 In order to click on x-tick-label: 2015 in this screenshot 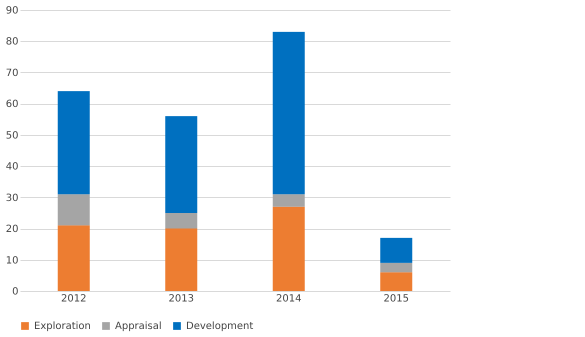, I will do `click(396, 299)`.